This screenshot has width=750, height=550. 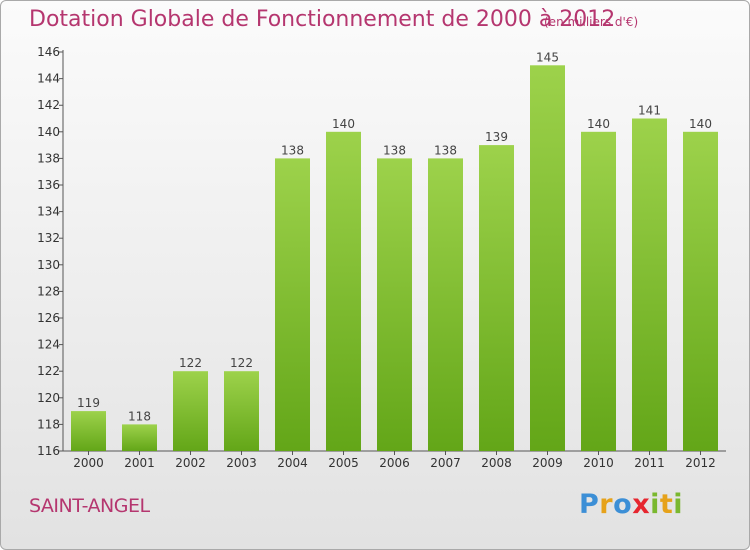 What do you see at coordinates (623, 504) in the screenshot?
I see `logo-letter: o` at bounding box center [623, 504].